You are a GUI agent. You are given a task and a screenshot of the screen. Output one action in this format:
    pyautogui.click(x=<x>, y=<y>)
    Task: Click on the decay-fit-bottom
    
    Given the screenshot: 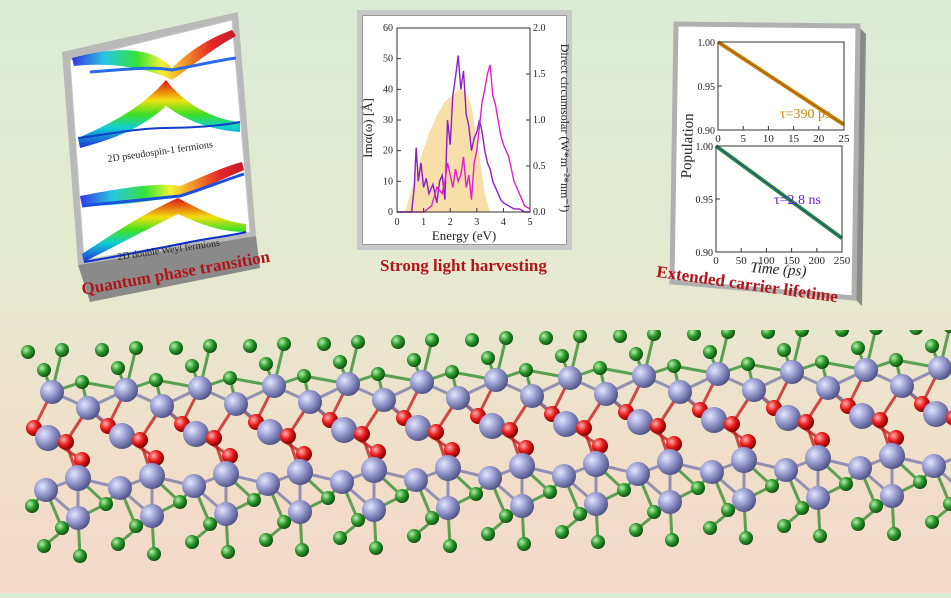 What is the action you would take?
    pyautogui.click(x=779, y=192)
    